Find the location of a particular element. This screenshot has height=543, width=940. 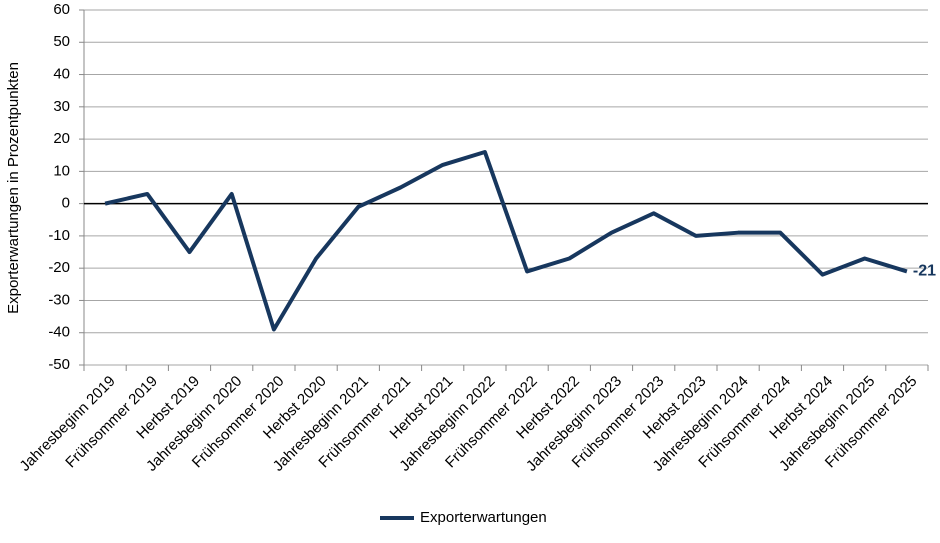

y-tick-label: -40 is located at coordinates (59, 332).